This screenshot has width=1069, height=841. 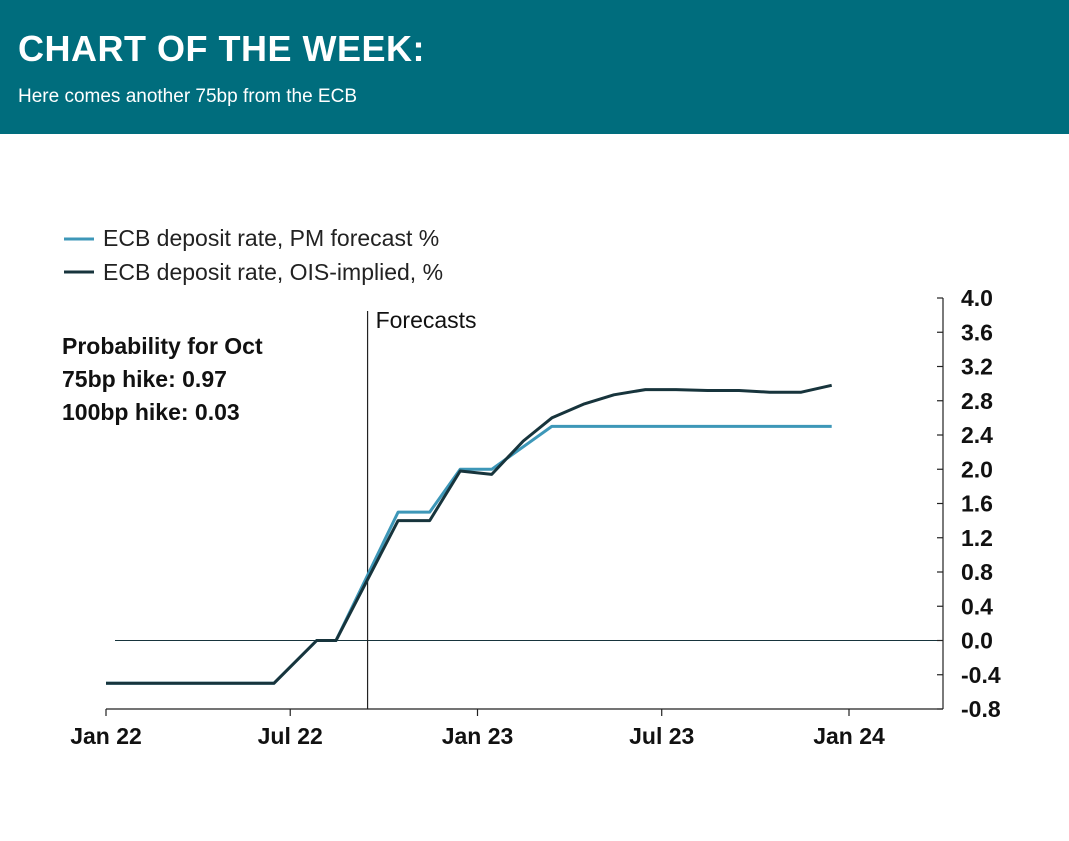 I want to click on y-tick-label: 2.0, so click(x=977, y=469).